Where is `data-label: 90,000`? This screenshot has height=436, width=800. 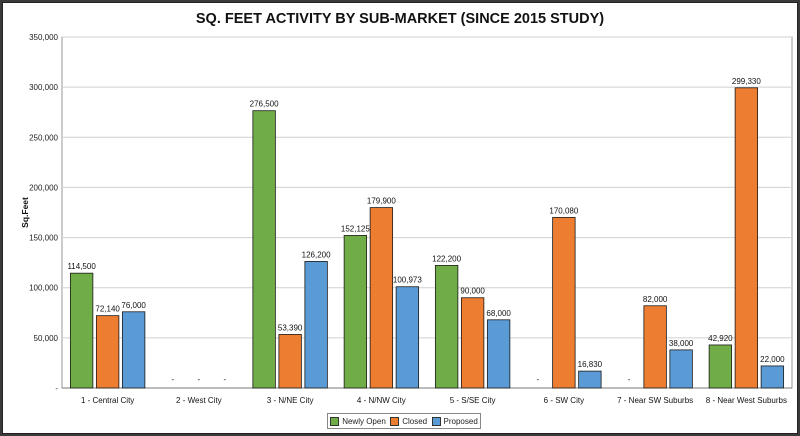
data-label: 90,000 is located at coordinates (472, 291).